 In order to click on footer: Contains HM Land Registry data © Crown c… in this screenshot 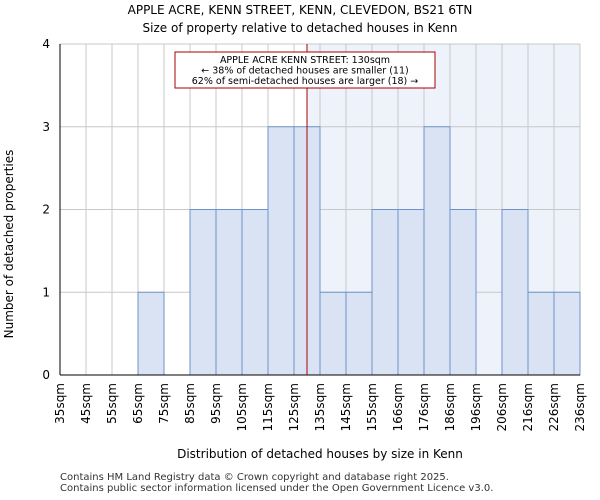, I will do `click(276, 483)`.